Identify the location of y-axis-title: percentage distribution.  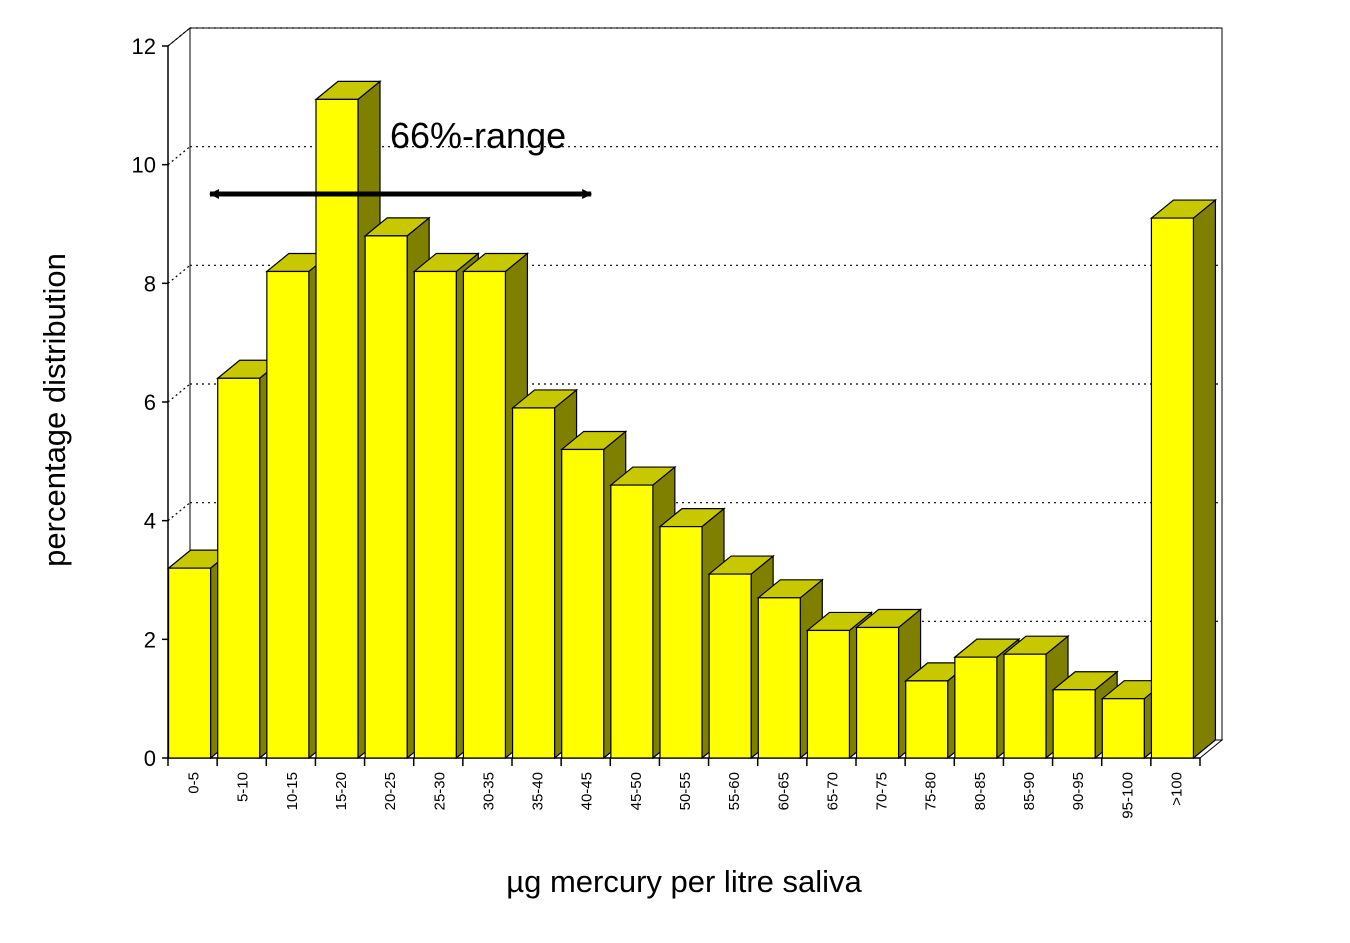
(54, 410).